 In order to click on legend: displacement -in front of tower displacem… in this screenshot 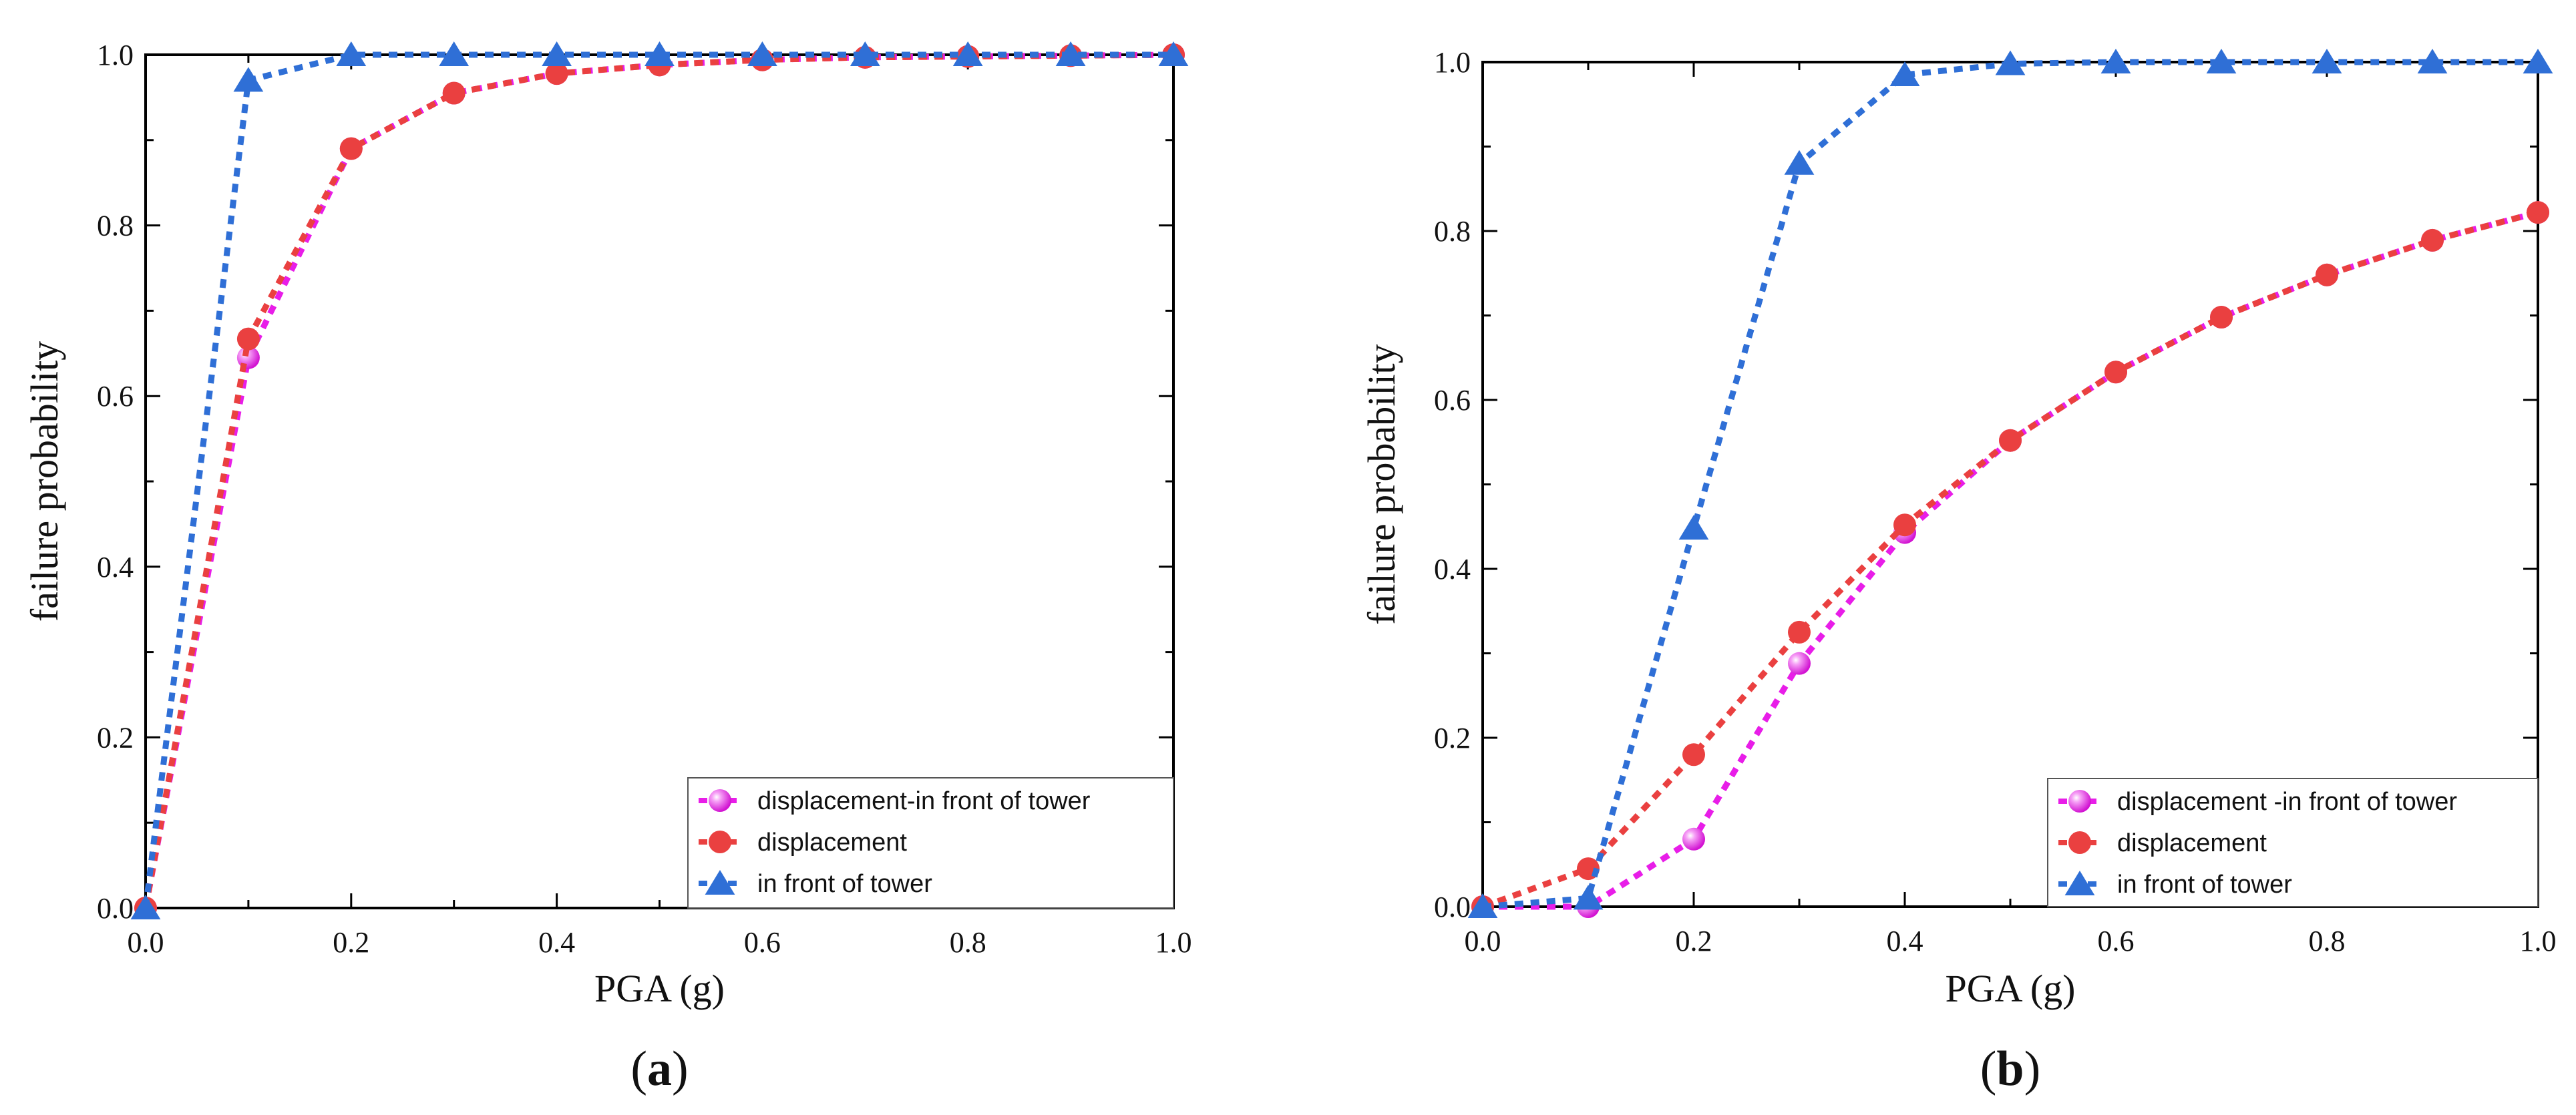, I will do `click(2293, 842)`.